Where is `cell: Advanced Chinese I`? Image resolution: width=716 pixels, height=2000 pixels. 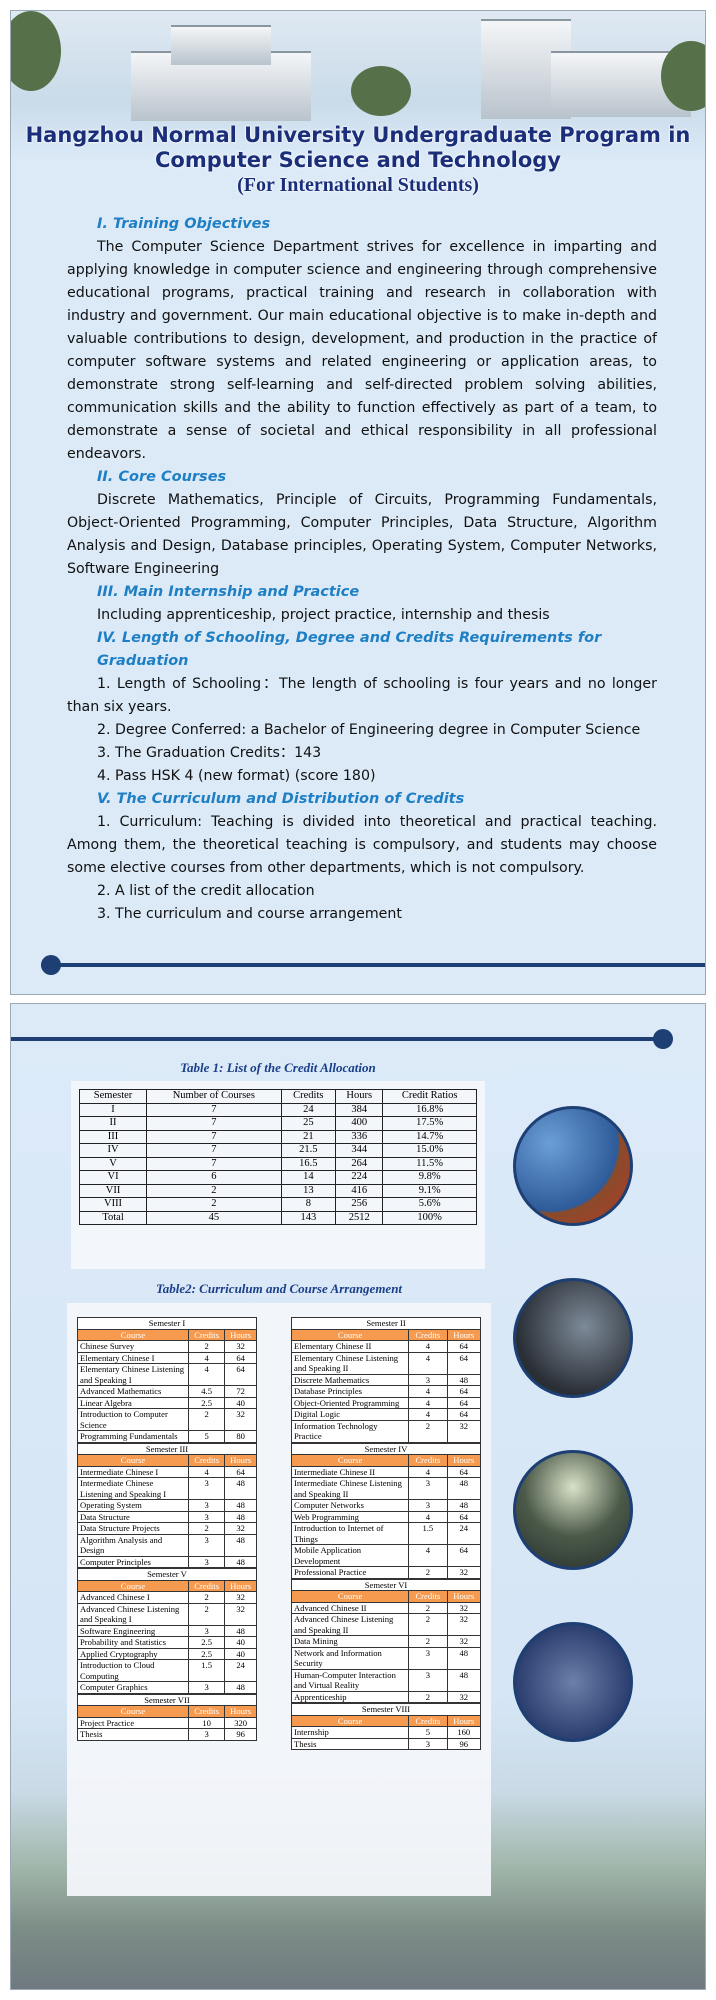 cell: Advanced Chinese I is located at coordinates (133, 1597).